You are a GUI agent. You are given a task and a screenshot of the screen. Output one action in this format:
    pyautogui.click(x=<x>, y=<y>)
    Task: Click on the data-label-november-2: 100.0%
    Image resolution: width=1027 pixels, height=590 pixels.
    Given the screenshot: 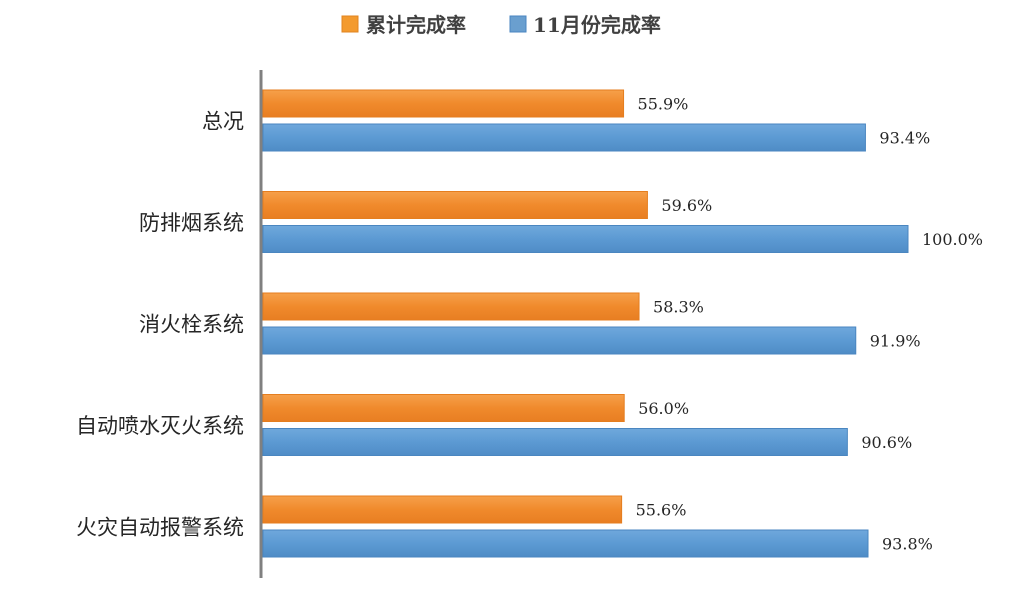 What is the action you would take?
    pyautogui.click(x=952, y=239)
    